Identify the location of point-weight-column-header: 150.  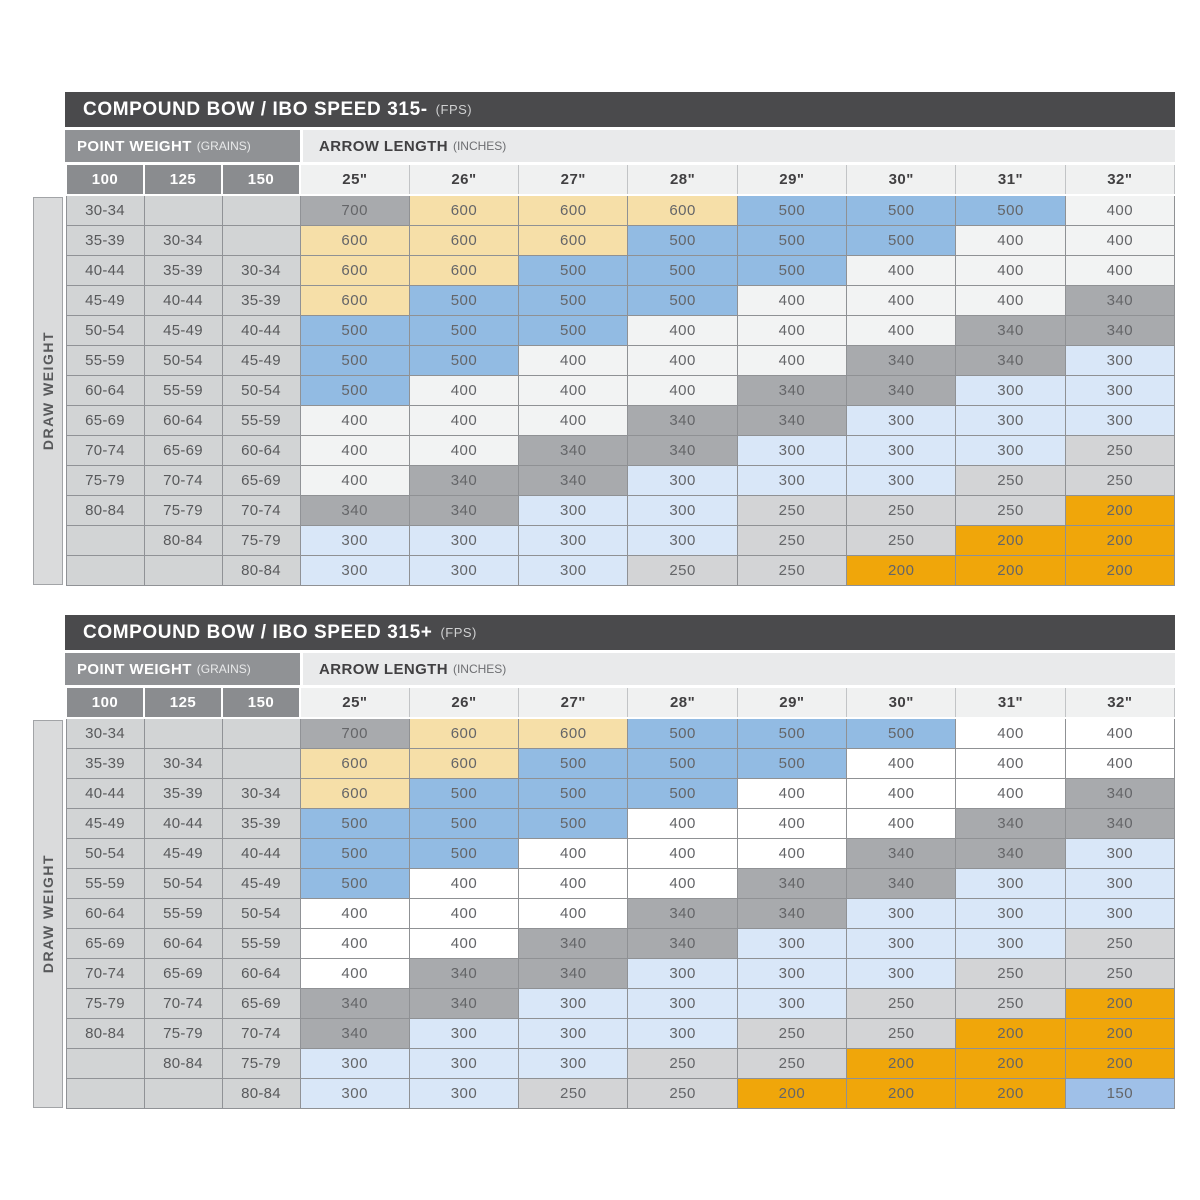
(261, 180).